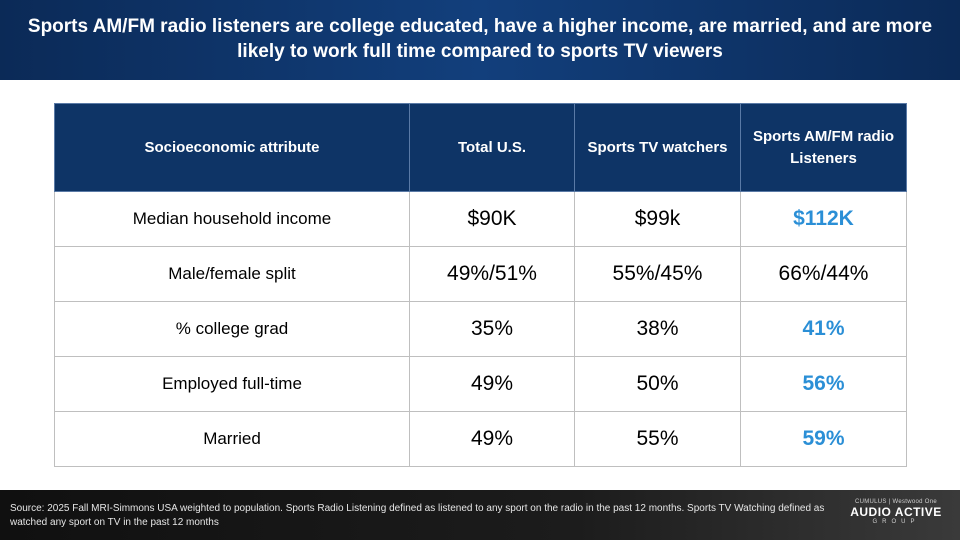 This screenshot has height=540, width=960. Describe the element at coordinates (492, 147) in the screenshot. I see `header-total-us: Total U.S.` at that location.